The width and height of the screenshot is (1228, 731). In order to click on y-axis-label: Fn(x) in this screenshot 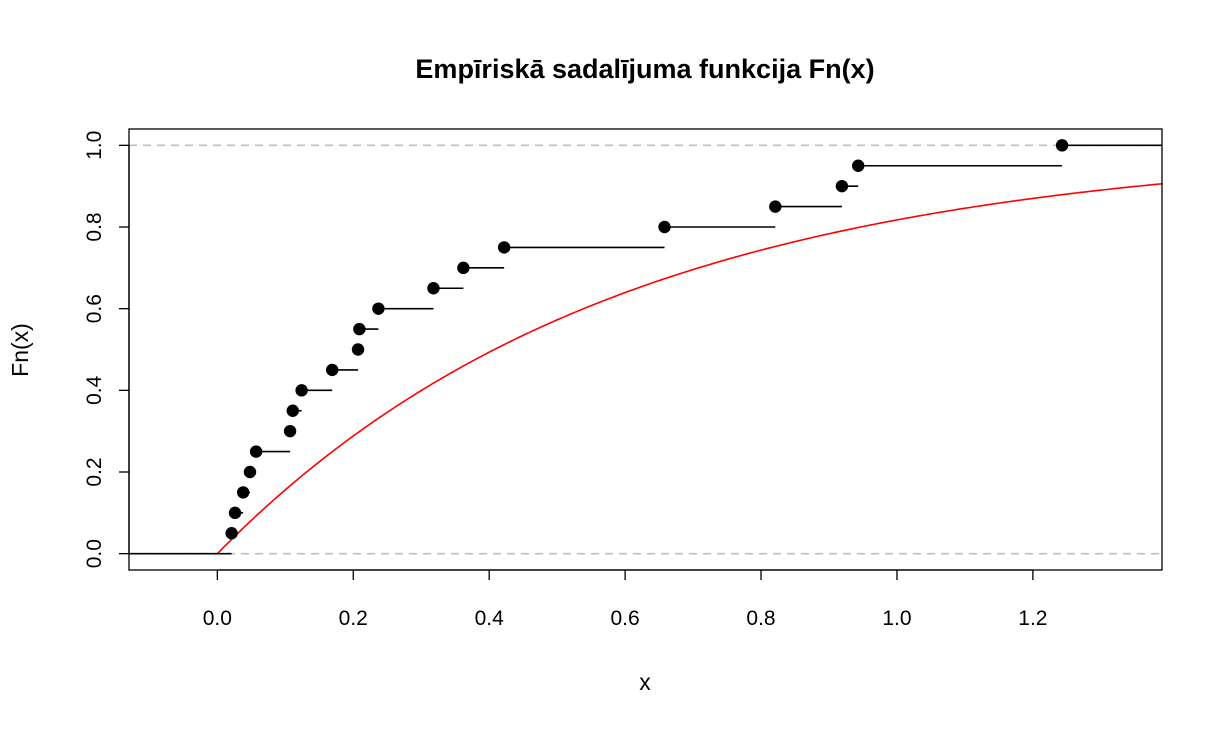, I will do `click(20, 350)`.